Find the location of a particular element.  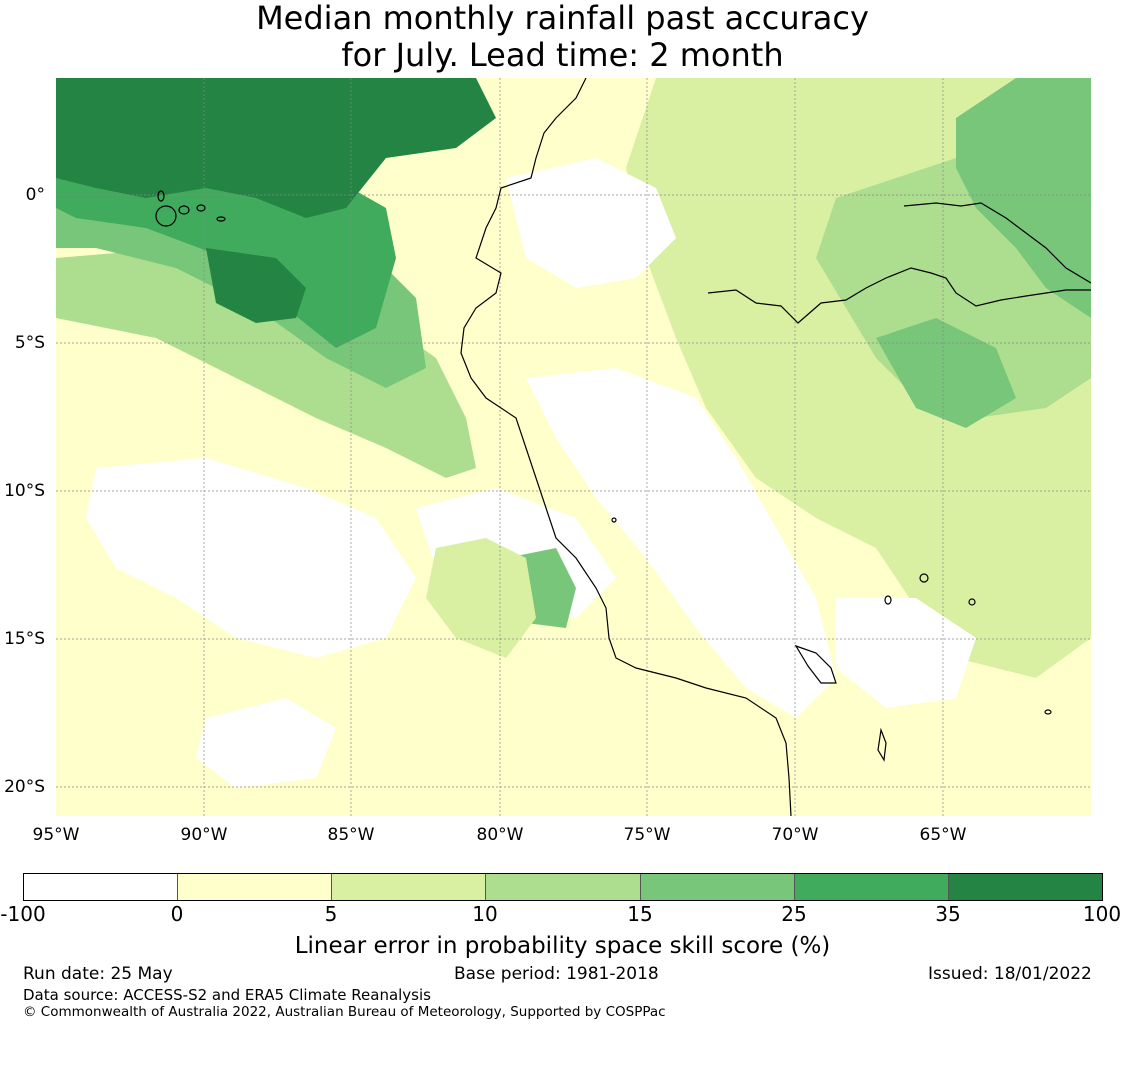

south-white-patch is located at coordinates (266, 743).